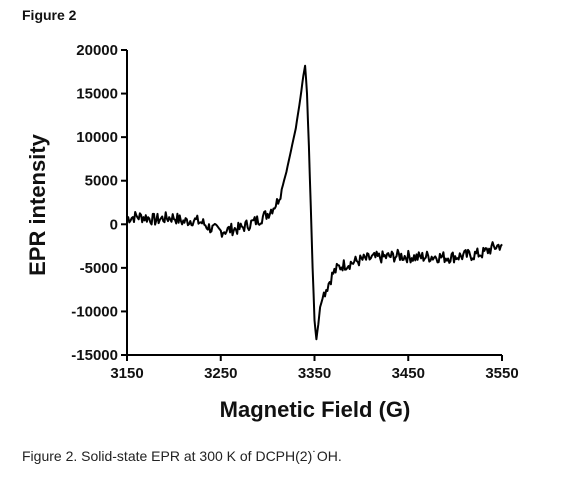 The height and width of the screenshot is (483, 573). What do you see at coordinates (97, 137) in the screenshot?
I see `y-tick-label: 10000` at bounding box center [97, 137].